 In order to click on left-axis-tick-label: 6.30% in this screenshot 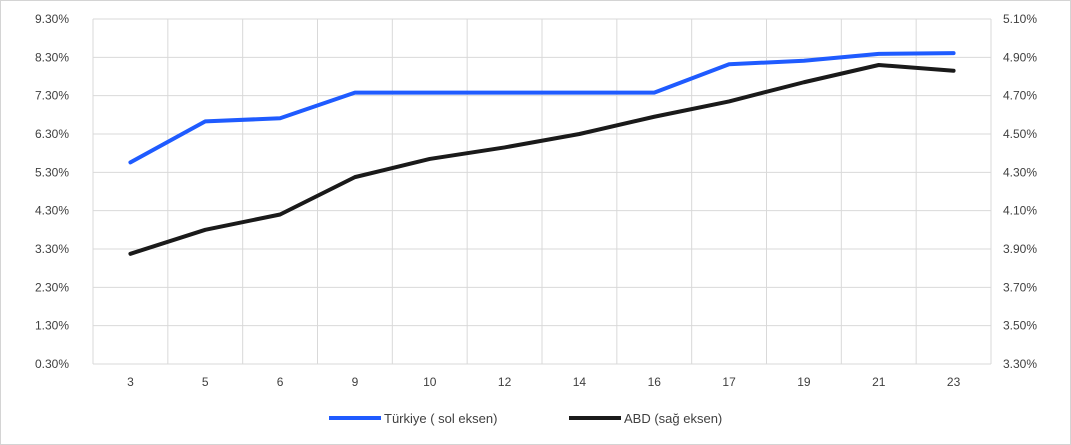, I will do `click(52, 134)`.